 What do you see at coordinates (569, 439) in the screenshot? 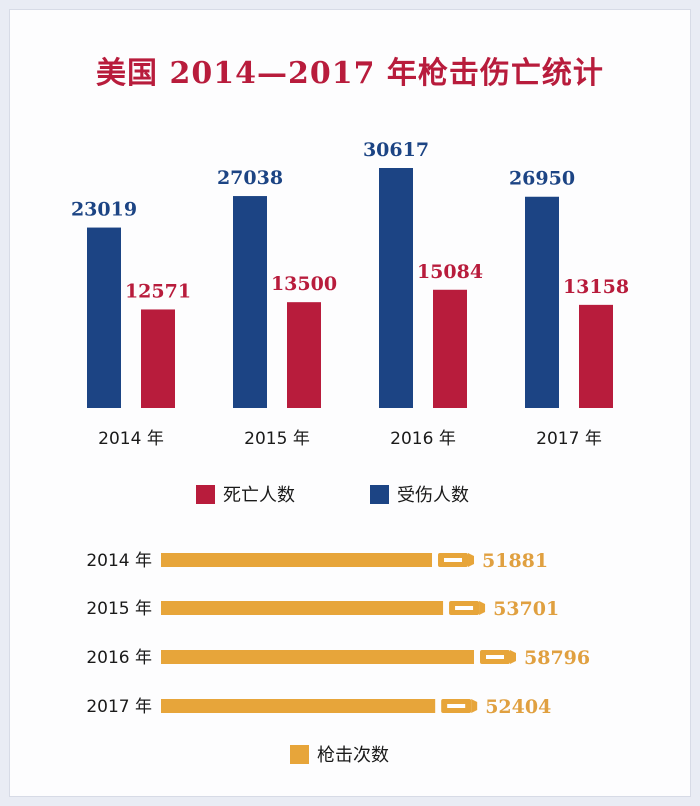
I see `x-tick-label: 2017 年` at bounding box center [569, 439].